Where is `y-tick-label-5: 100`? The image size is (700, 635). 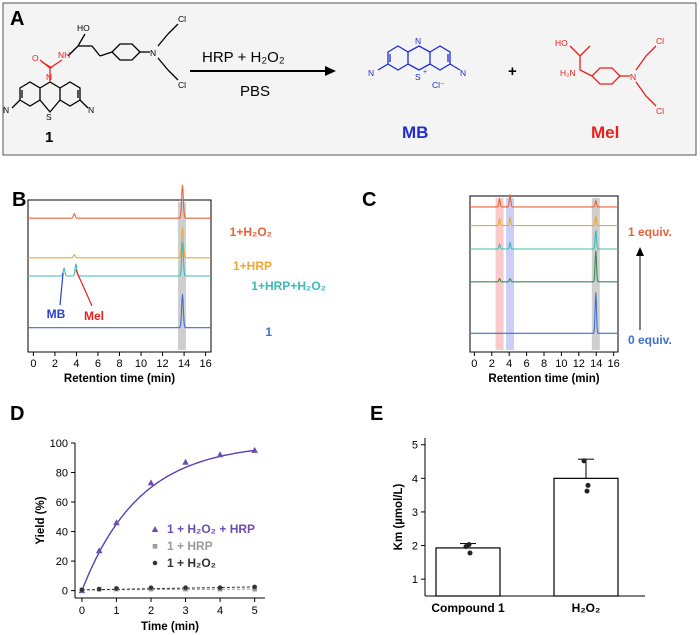 y-tick-label-5: 100 is located at coordinates (59, 444).